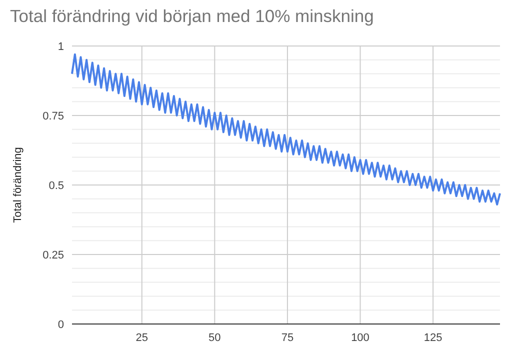  I want to click on x-tick-label: 25, so click(142, 338).